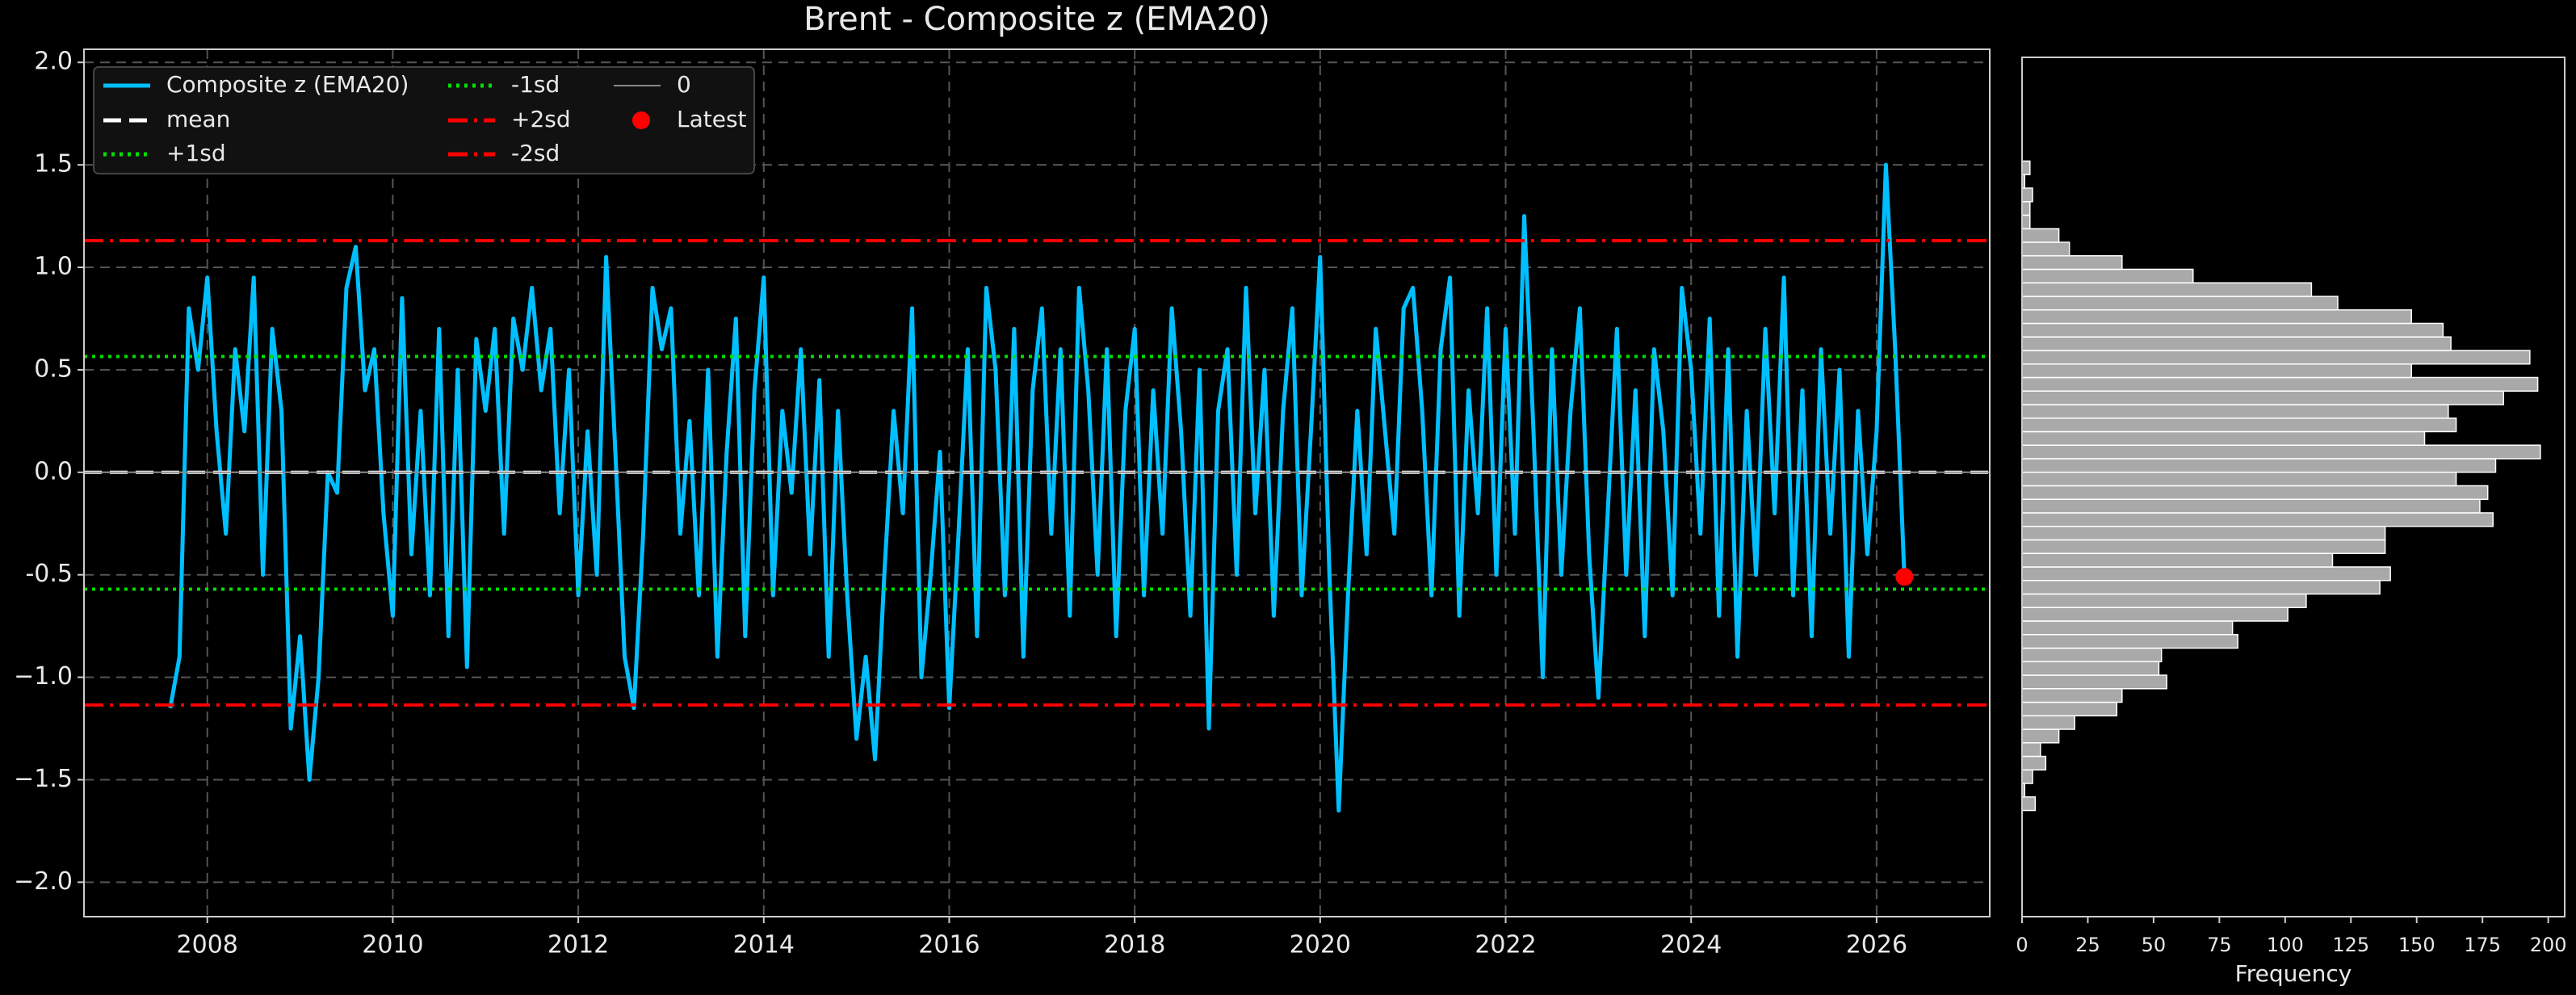 This screenshot has height=995, width=2576. What do you see at coordinates (2087, 945) in the screenshot?
I see `x-tick-label: 25` at bounding box center [2087, 945].